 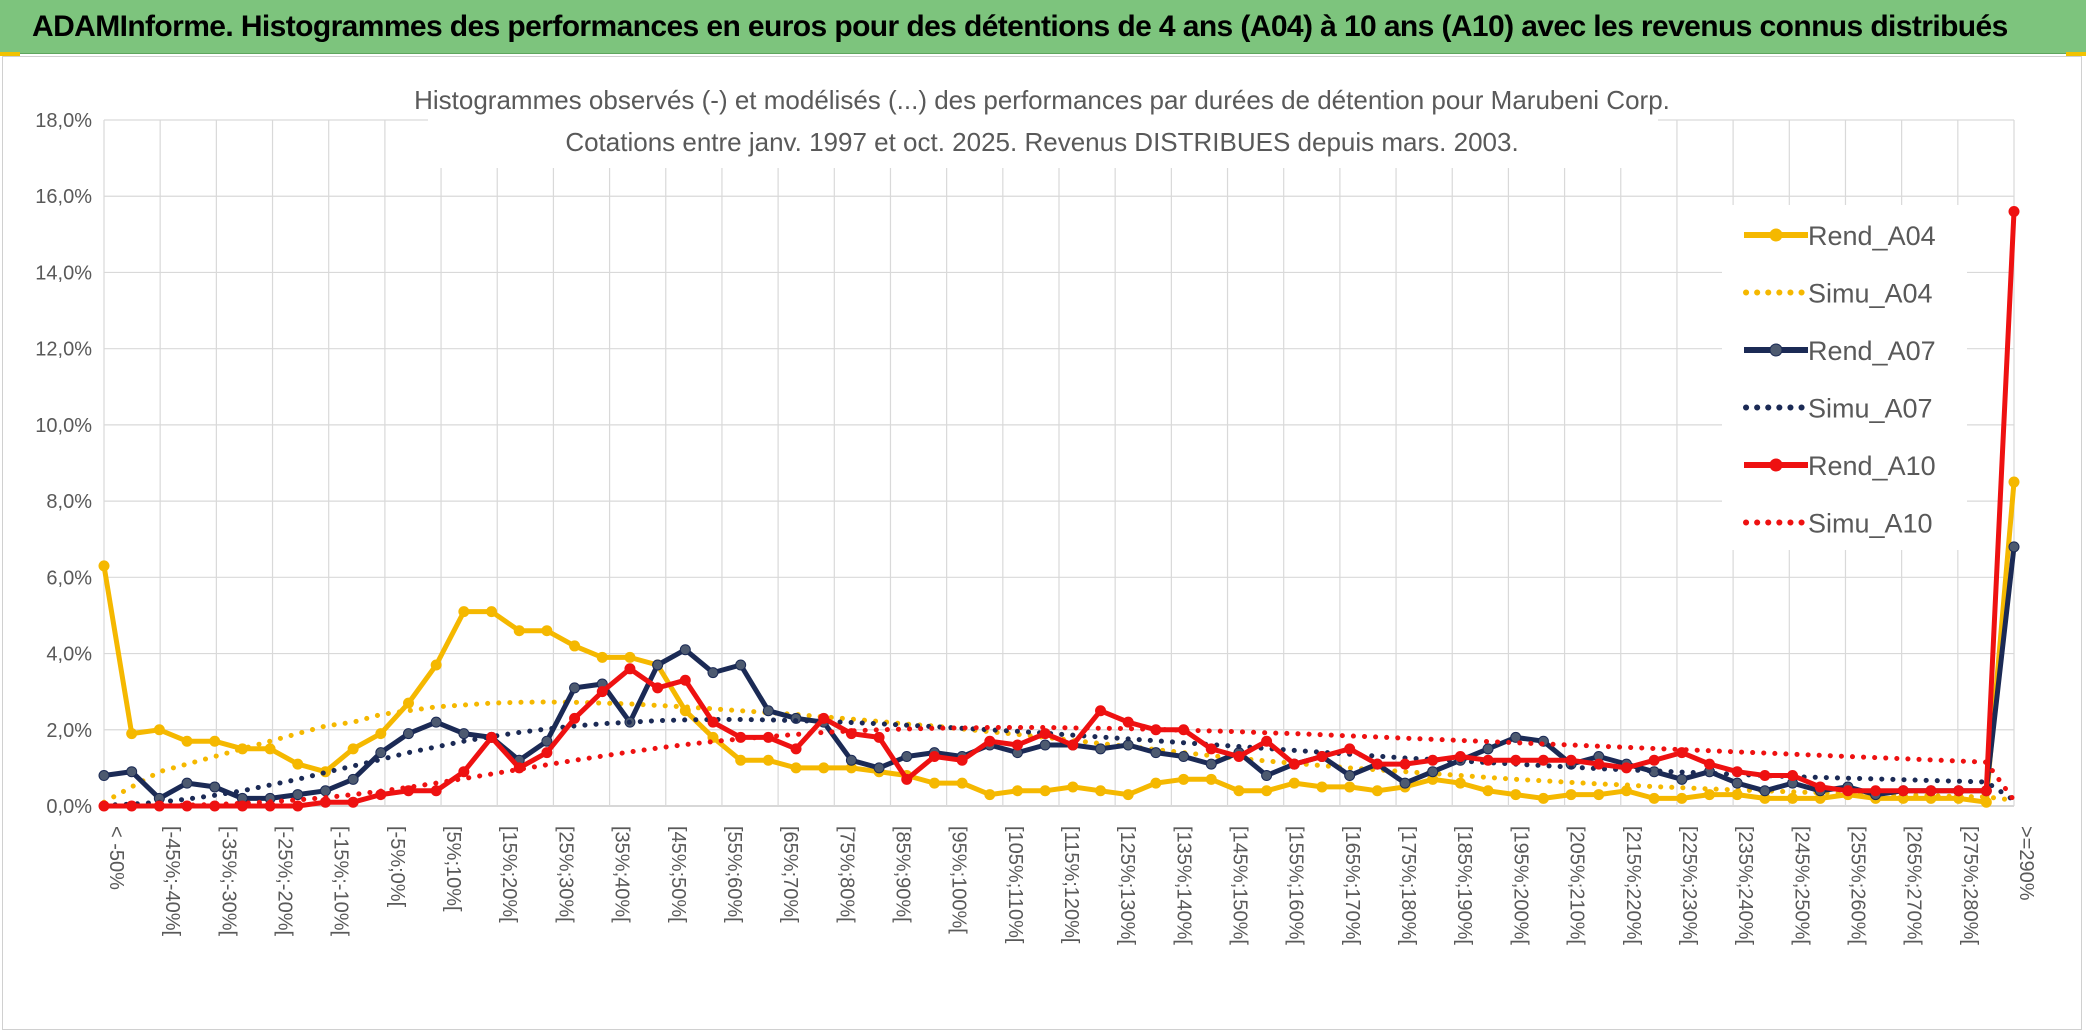 What do you see at coordinates (902, 874) in the screenshot?
I see `x-tick-label: [85%;90%[` at bounding box center [902, 874].